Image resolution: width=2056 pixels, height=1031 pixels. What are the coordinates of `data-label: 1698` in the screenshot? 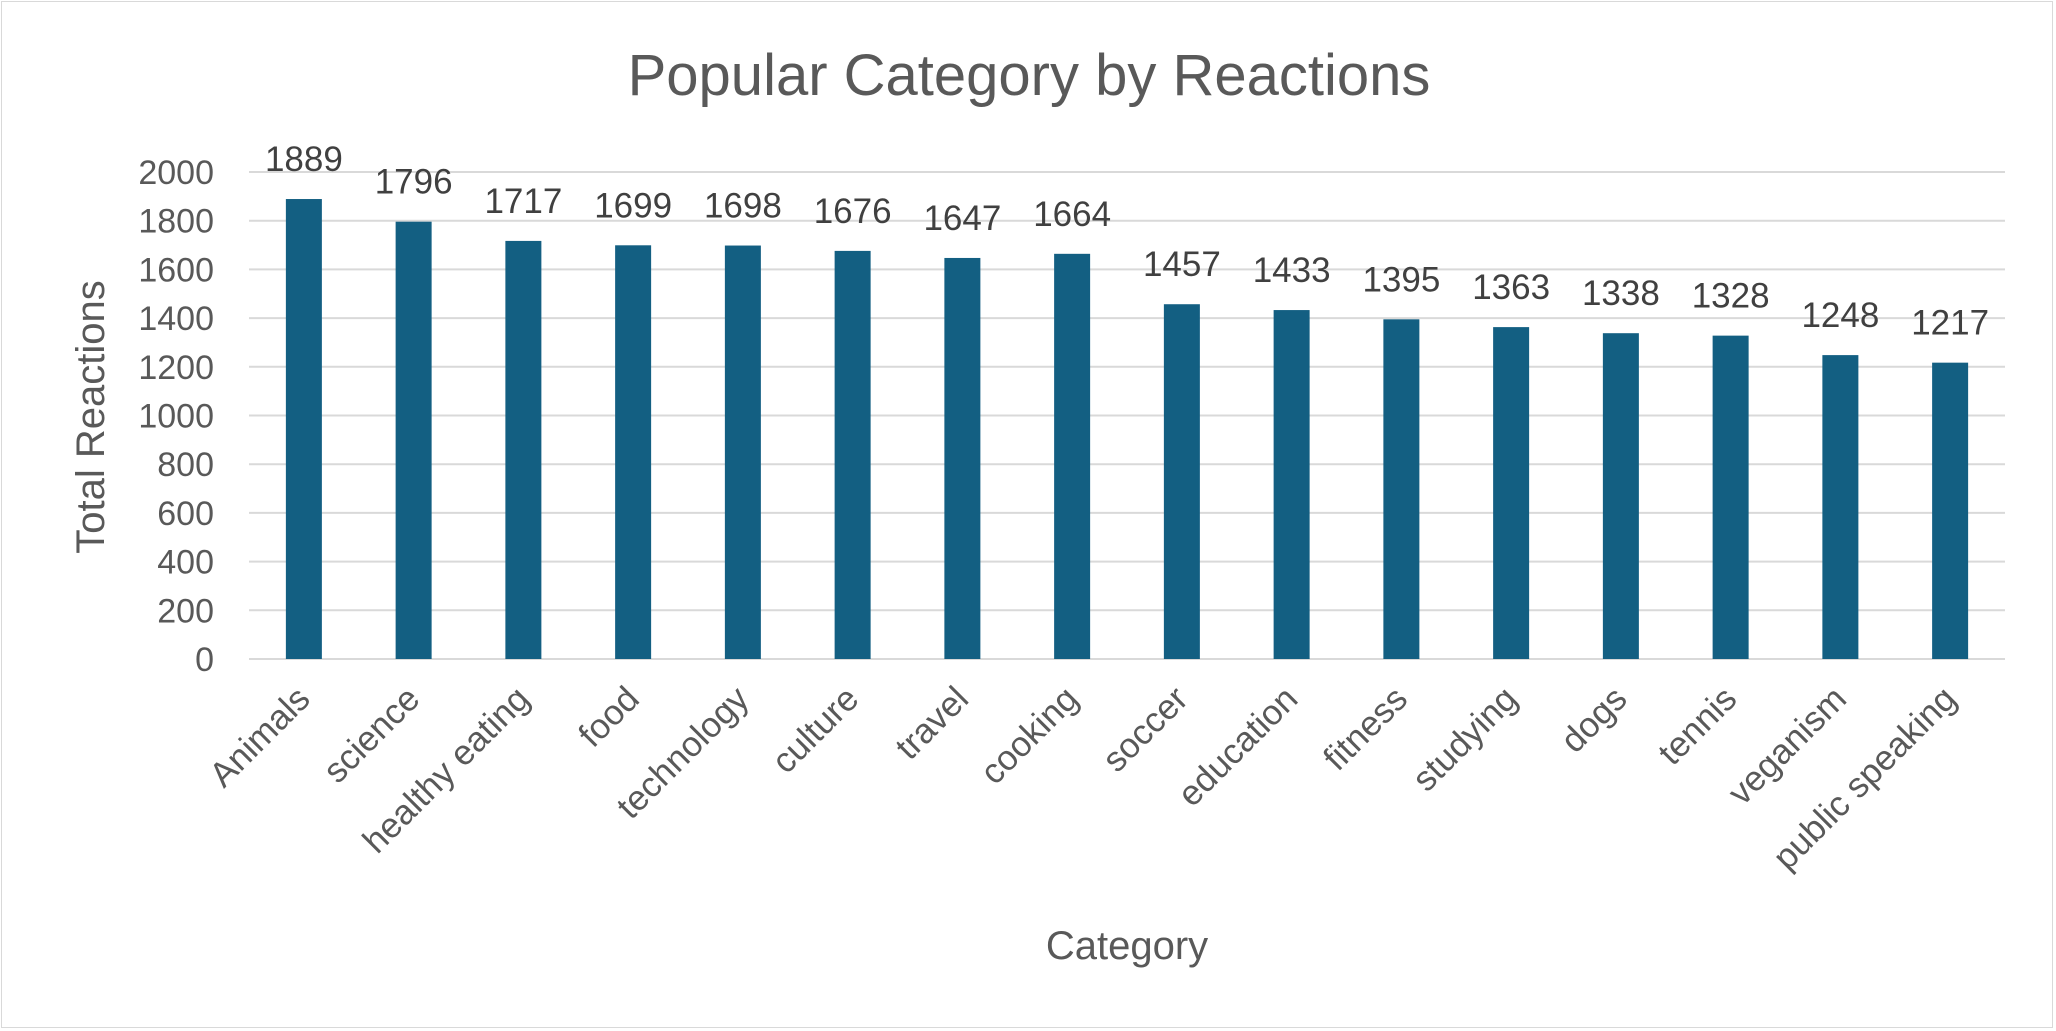 It's located at (743, 206).